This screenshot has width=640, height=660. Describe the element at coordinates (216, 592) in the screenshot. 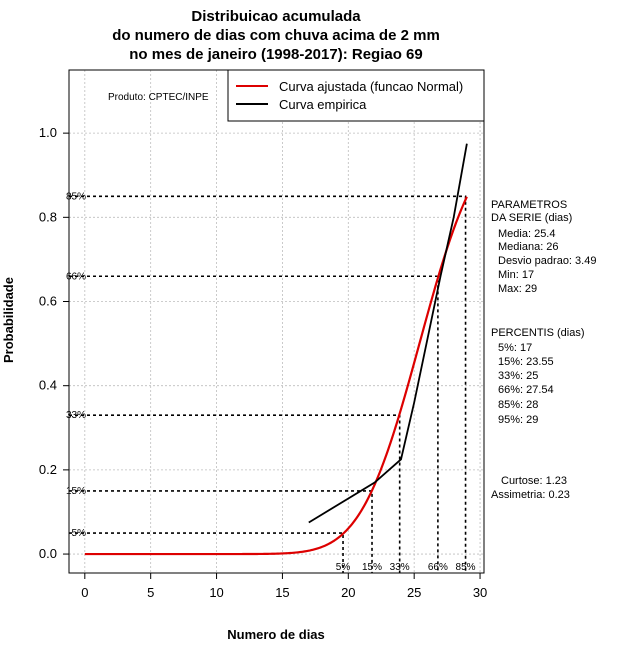

I see `x-tick-label: 10` at that location.